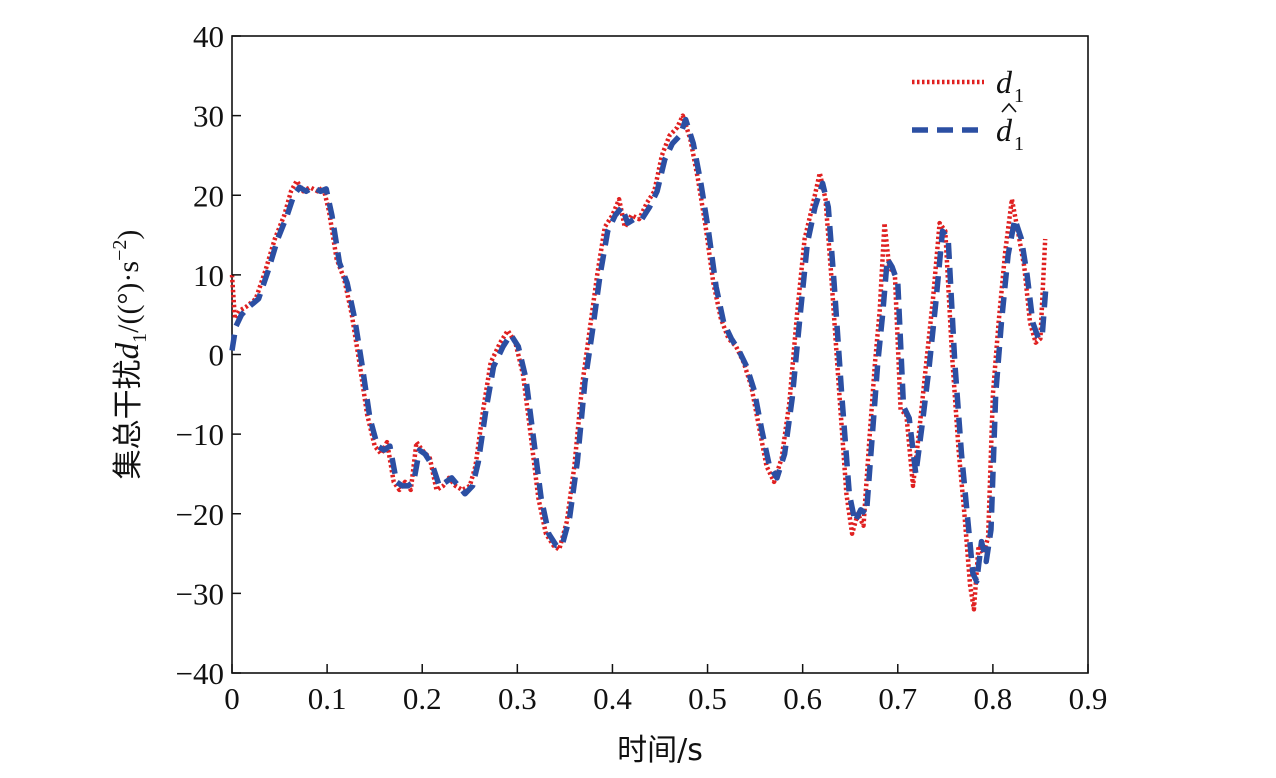  What do you see at coordinates (208, 275) in the screenshot?
I see `y-tick-label: 10` at bounding box center [208, 275].